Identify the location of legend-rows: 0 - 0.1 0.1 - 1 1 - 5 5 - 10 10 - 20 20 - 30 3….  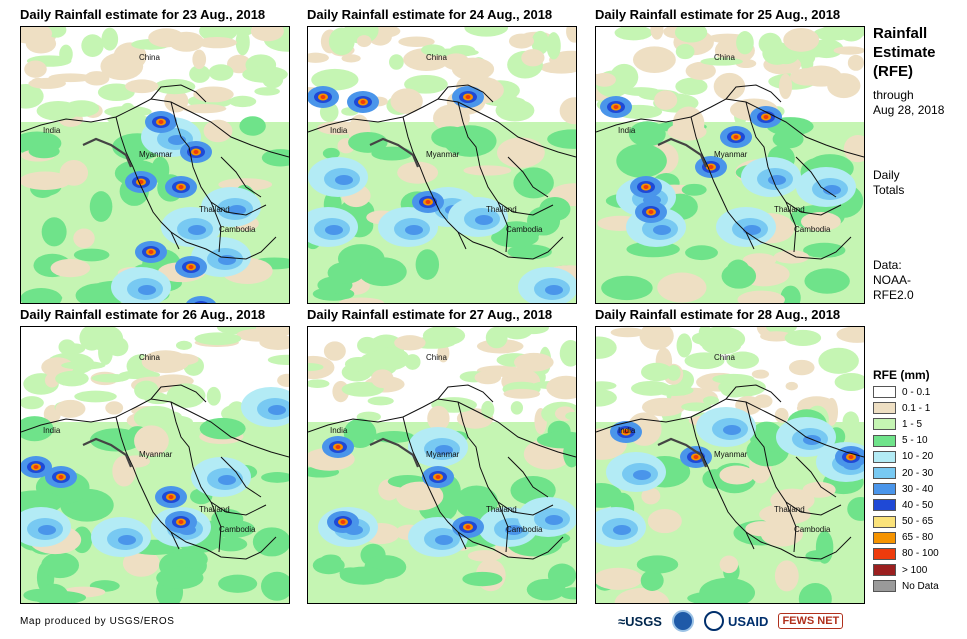
(918, 489).